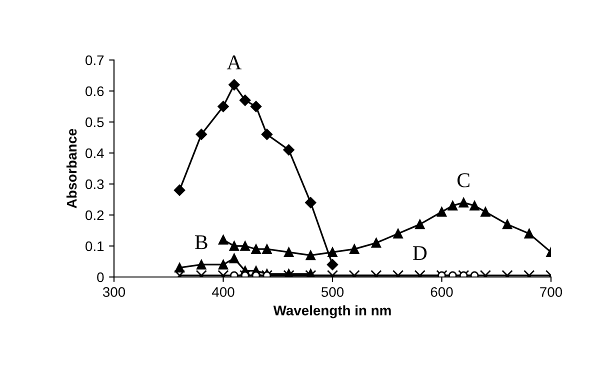  Describe the element at coordinates (95, 91) in the screenshot. I see `y-tick-label: 0.6` at that location.